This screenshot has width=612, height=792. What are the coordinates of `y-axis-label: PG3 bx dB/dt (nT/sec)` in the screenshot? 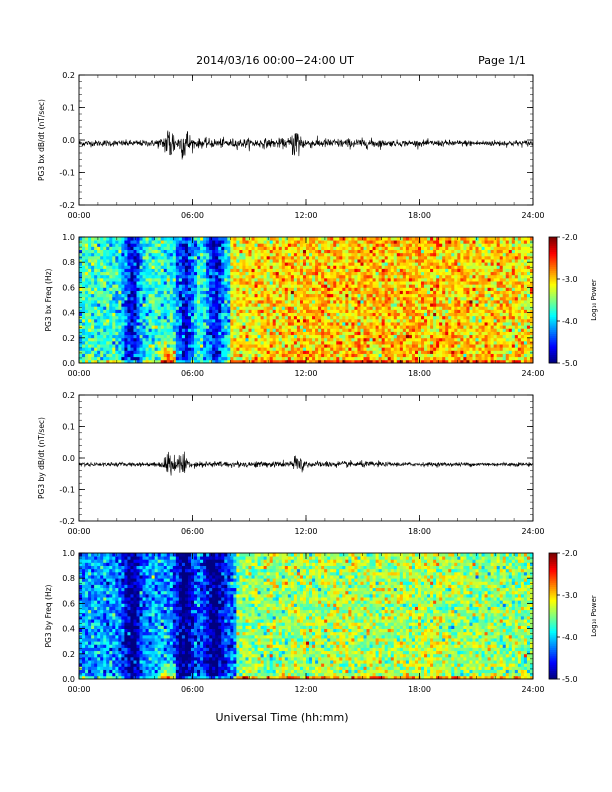 It's located at (41, 140).